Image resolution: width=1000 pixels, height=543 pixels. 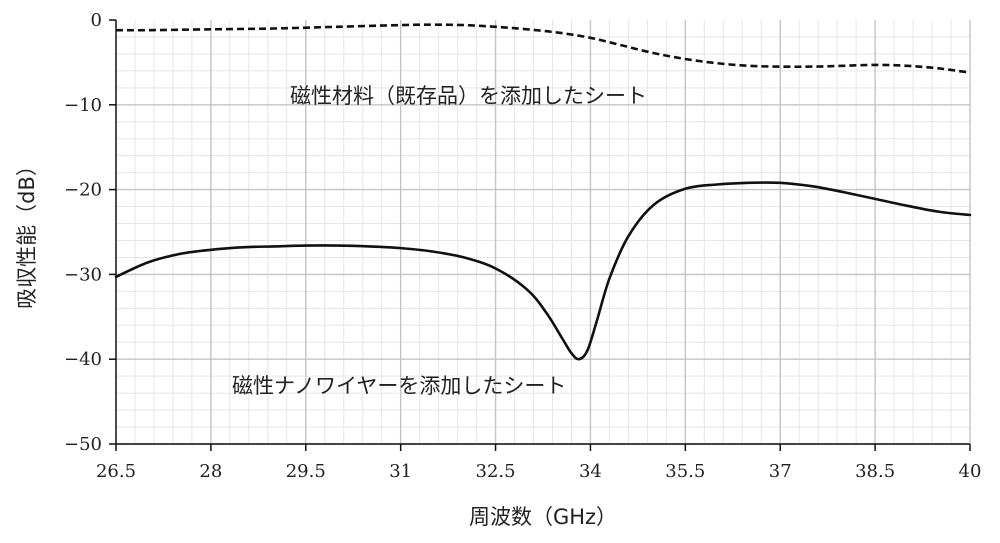 What do you see at coordinates (83, 105) in the screenshot?
I see `y-tick-label: −10` at bounding box center [83, 105].